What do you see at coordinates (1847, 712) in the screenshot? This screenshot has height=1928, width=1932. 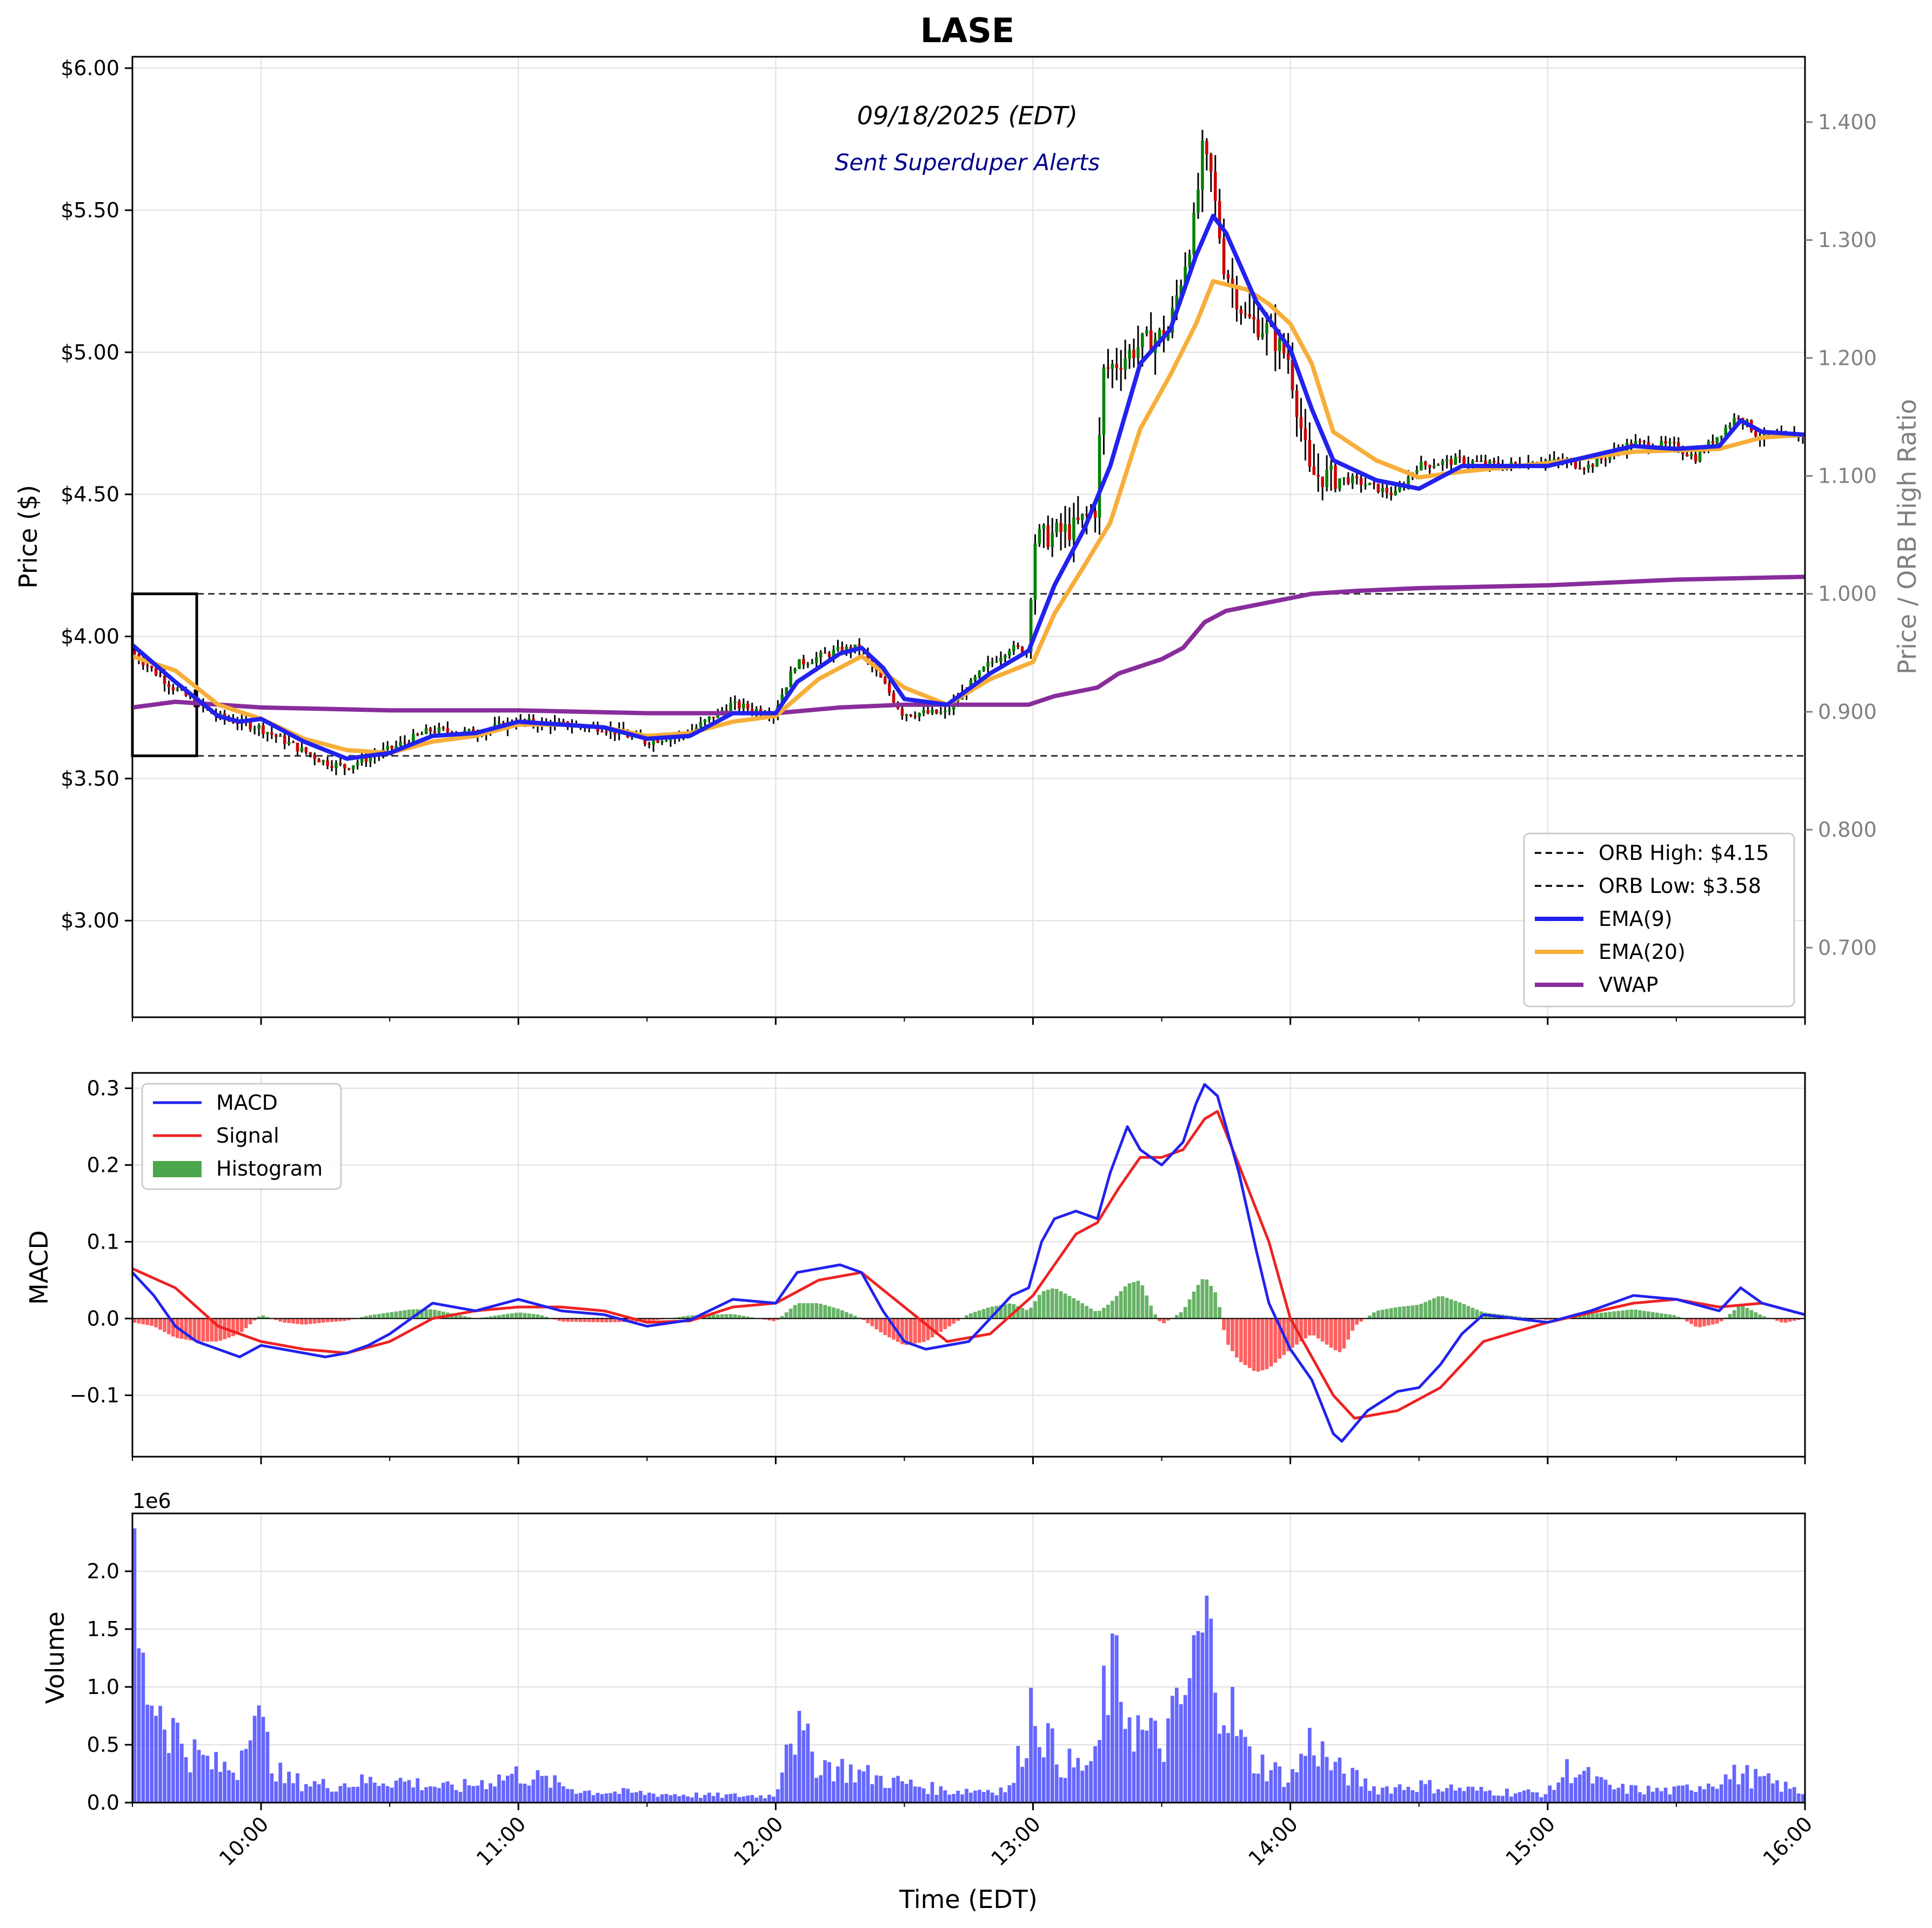 I see `y2-tick-label: 0.900` at bounding box center [1847, 712].